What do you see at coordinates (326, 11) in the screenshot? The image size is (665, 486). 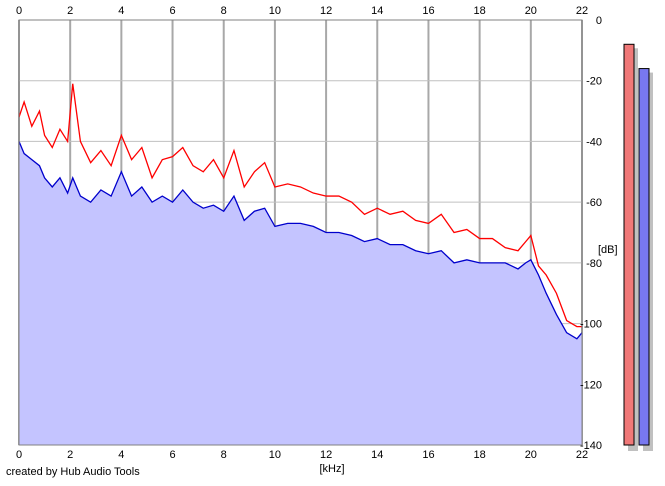 I see `x-tick-label-top: 12` at bounding box center [326, 11].